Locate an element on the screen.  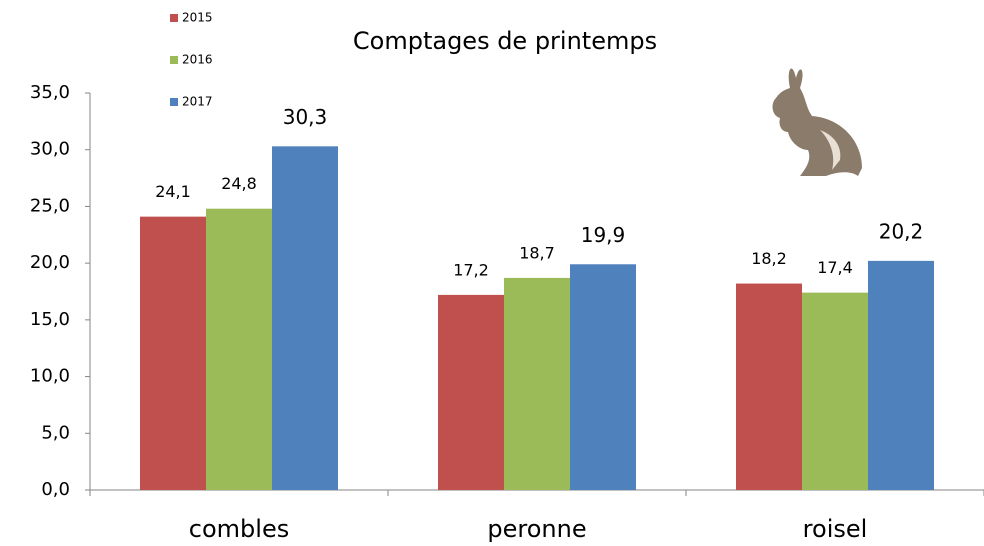
legend-label: 2017 is located at coordinates (197, 102).